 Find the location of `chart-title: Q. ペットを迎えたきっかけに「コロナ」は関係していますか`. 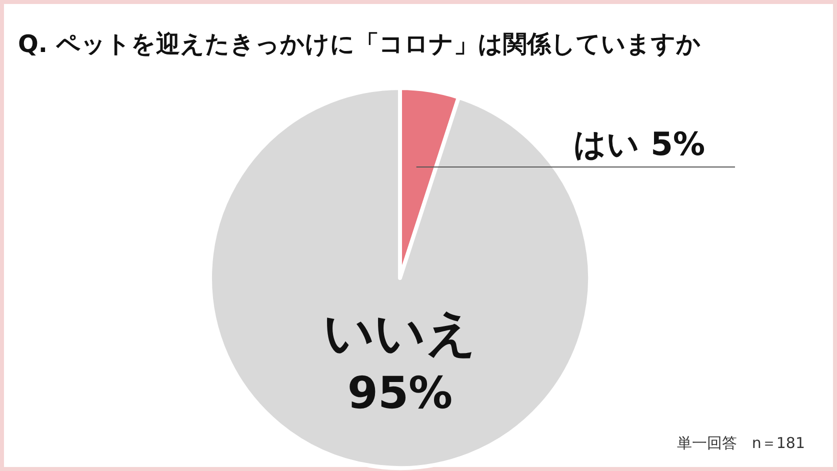

chart-title: Q. ペットを迎えたきっかけに「コロナ」は関係していますか is located at coordinates (359, 44).